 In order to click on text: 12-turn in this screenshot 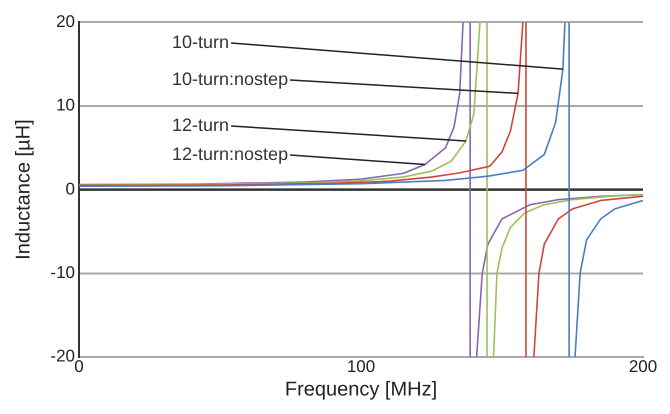, I will do `click(201, 124)`.